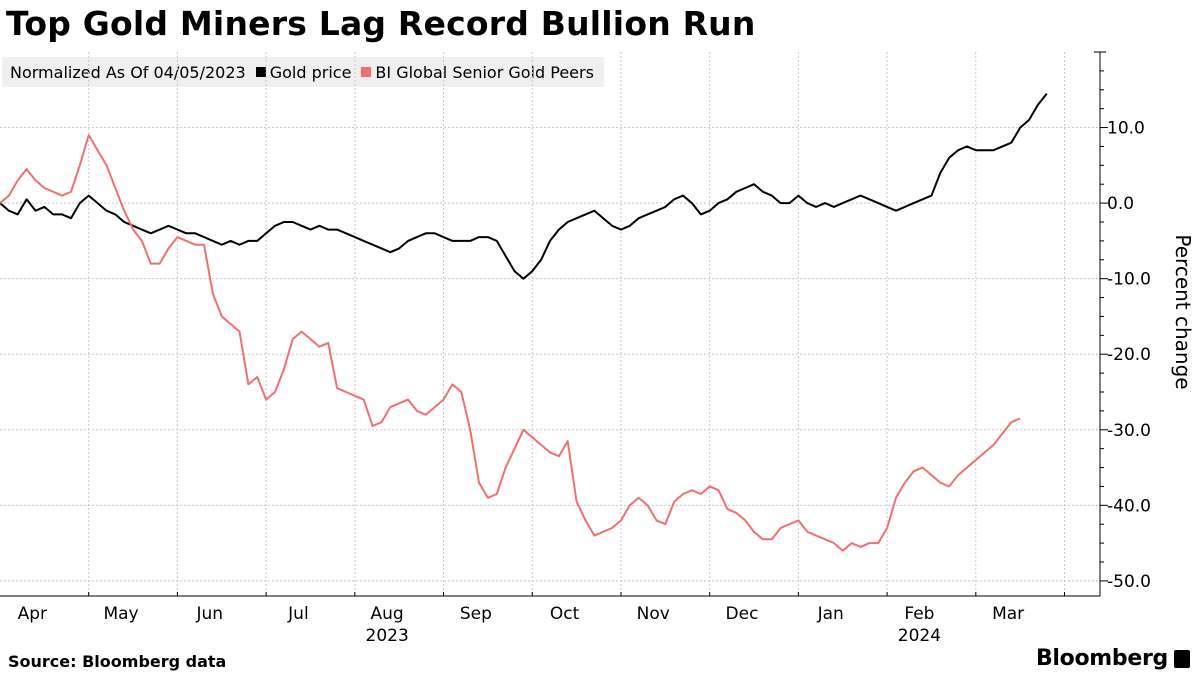 This screenshot has height=675, width=1200. What do you see at coordinates (381, 23) in the screenshot?
I see `chart-title: Top Gold Miners Lag Record Bullion Run` at bounding box center [381, 23].